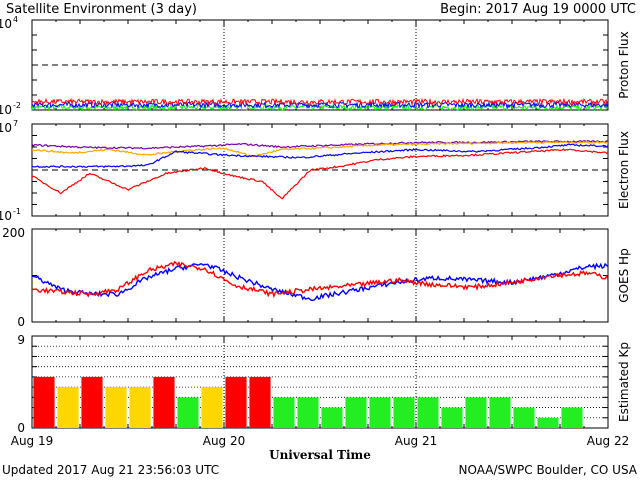  I want to click on x-axis-label: Universal Time, so click(320, 455).